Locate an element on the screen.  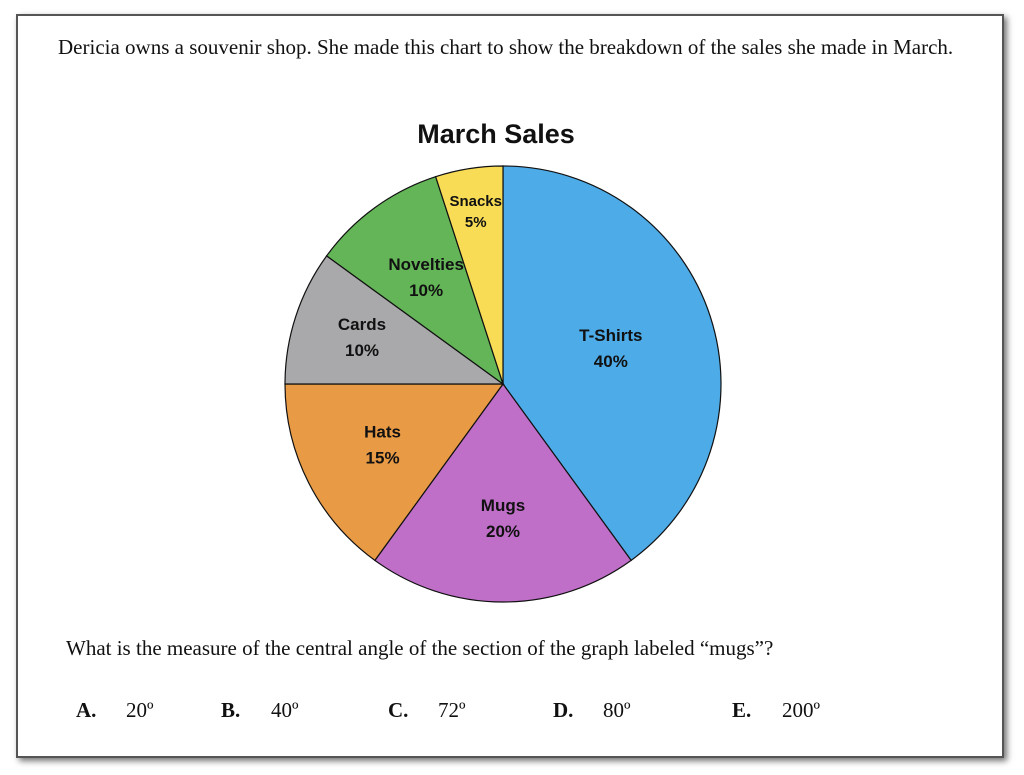
slice-name-novelties: Novelties is located at coordinates (426, 264).